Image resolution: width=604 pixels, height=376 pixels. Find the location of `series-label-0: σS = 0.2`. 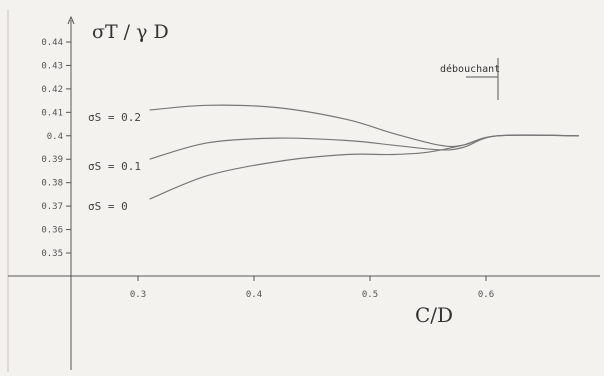

series-label-0: σS = 0.2 is located at coordinates (114, 117).